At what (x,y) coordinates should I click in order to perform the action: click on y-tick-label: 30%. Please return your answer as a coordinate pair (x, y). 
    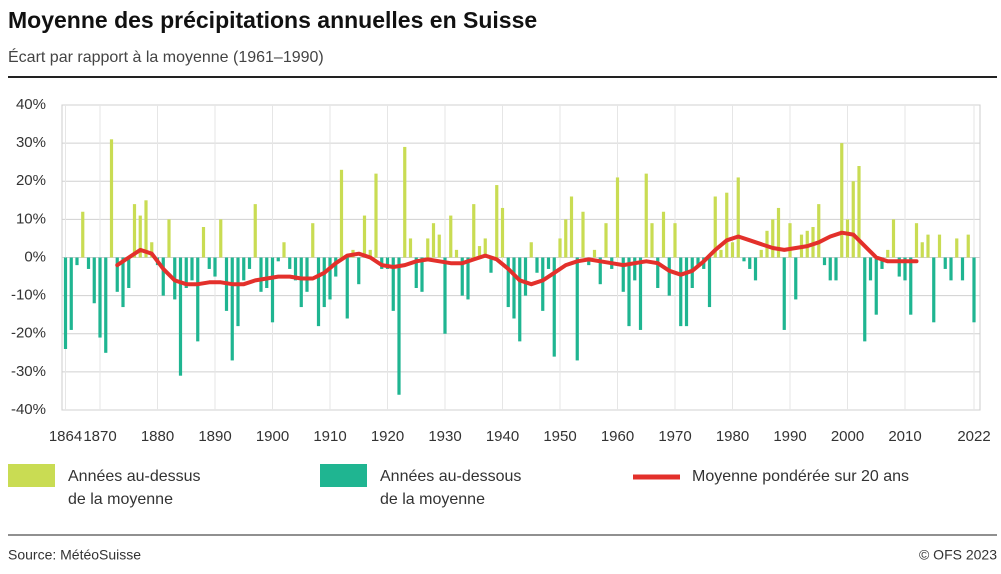
    Looking at the image, I should click on (31, 142).